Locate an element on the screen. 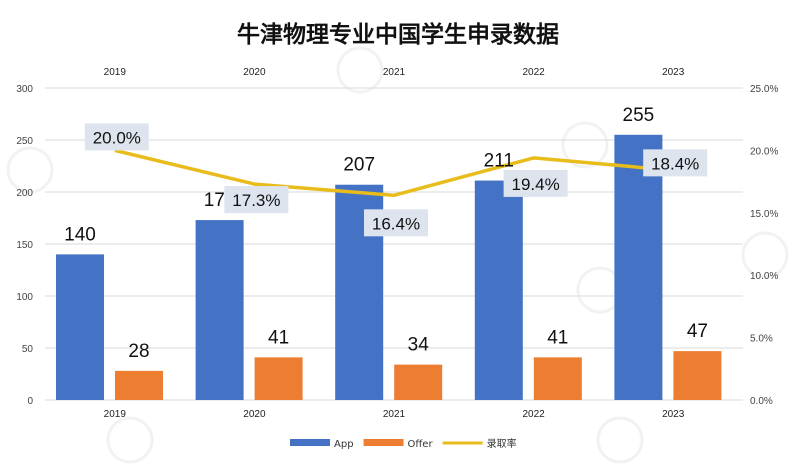 The height and width of the screenshot is (469, 797). rate-value-label: 17.3% is located at coordinates (256, 200).